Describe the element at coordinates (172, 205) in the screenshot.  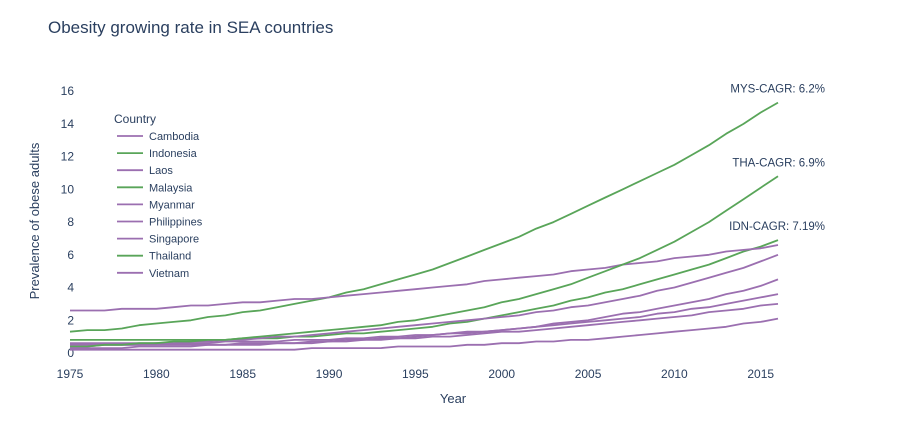
I see `legend-label: Myanmar` at that location.